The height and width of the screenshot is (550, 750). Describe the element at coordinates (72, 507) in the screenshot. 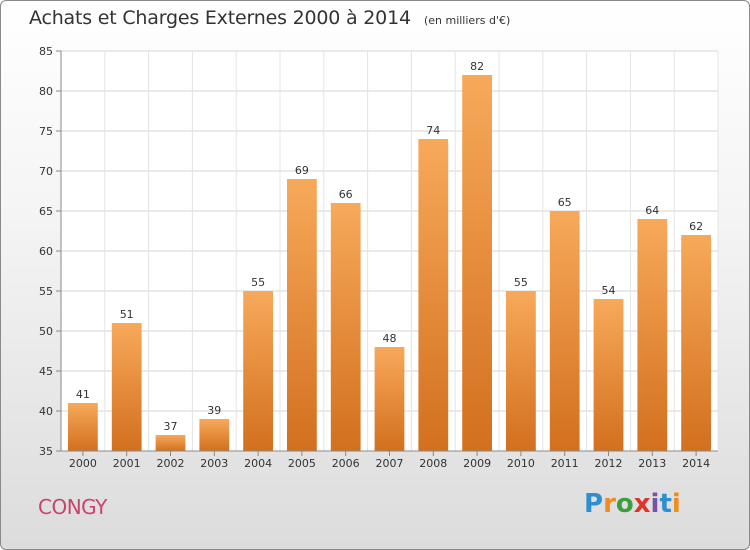

I see `commune-name: CONGY` at that location.